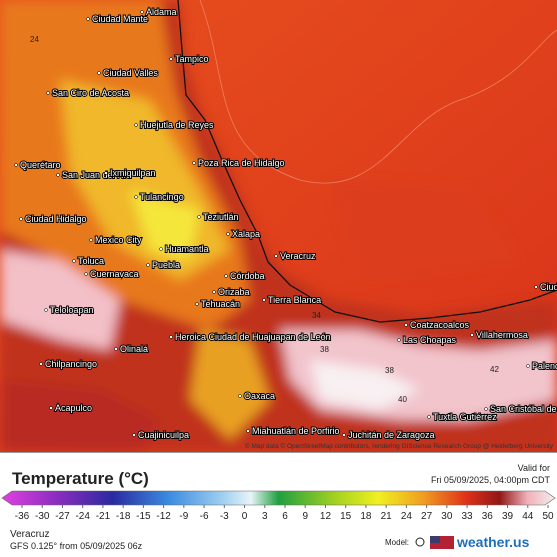 The height and width of the screenshot is (557, 557). Describe the element at coordinates (72, 310) in the screenshot. I see `city-label: Teloloapan` at that location.